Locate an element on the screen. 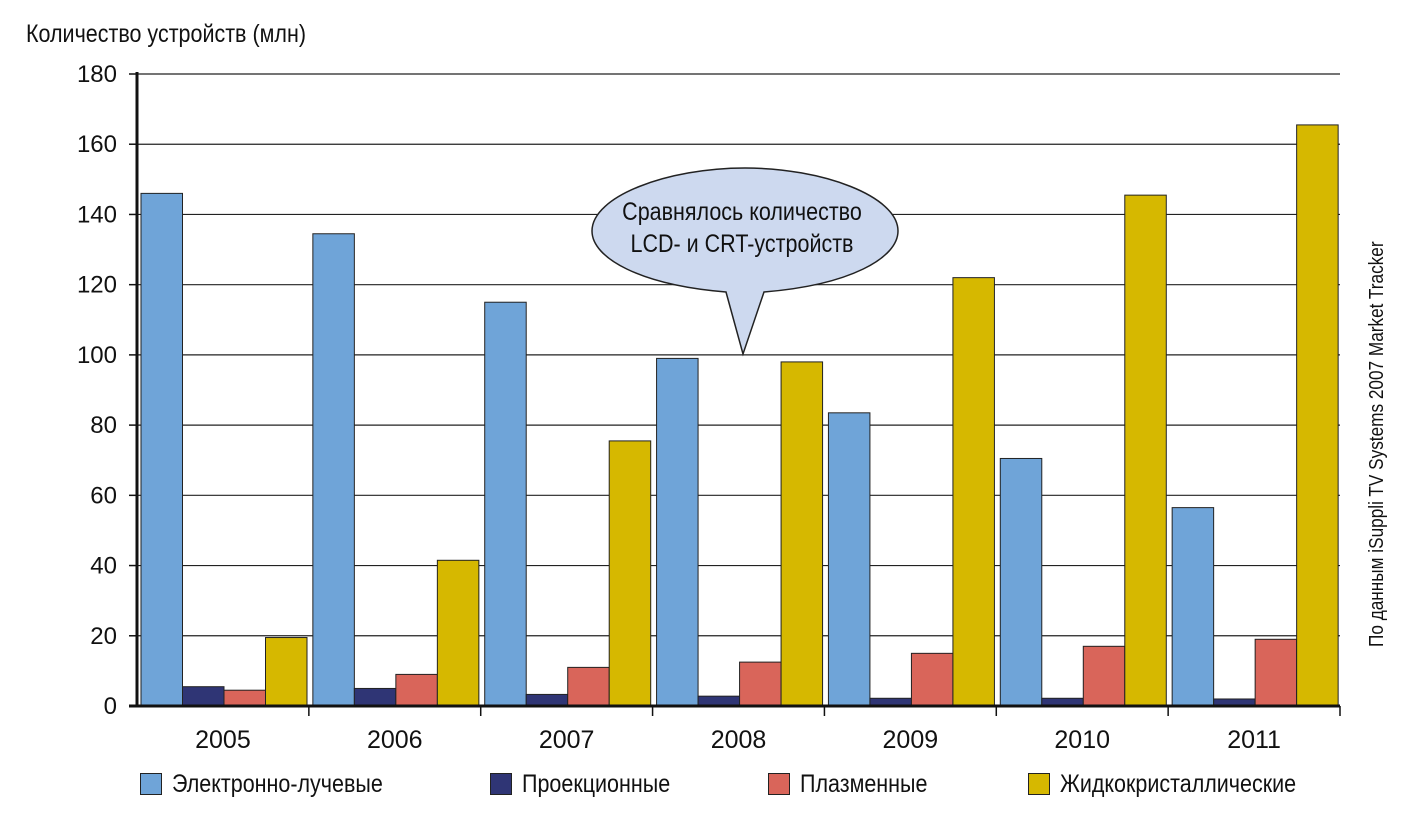 The image size is (1413, 828). bar-crt-2007 is located at coordinates (505, 504).